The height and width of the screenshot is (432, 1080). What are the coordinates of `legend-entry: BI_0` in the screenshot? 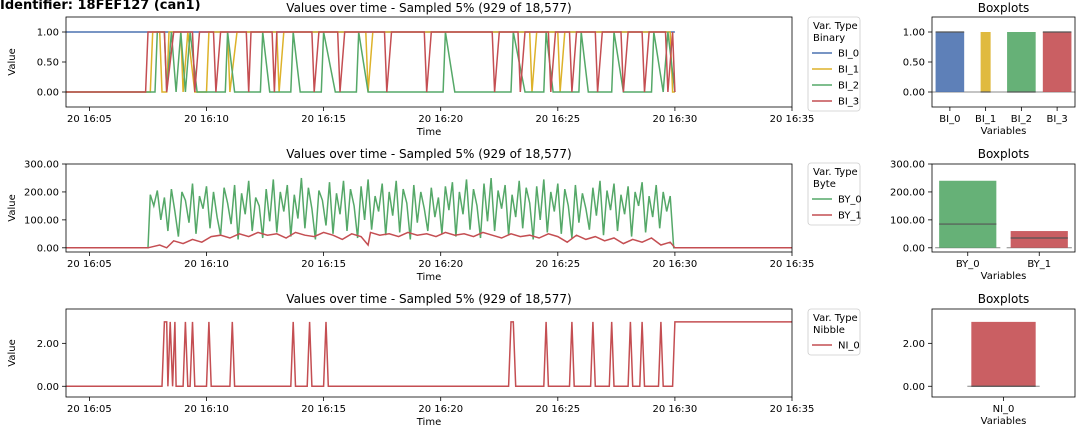 It's located at (848, 54).